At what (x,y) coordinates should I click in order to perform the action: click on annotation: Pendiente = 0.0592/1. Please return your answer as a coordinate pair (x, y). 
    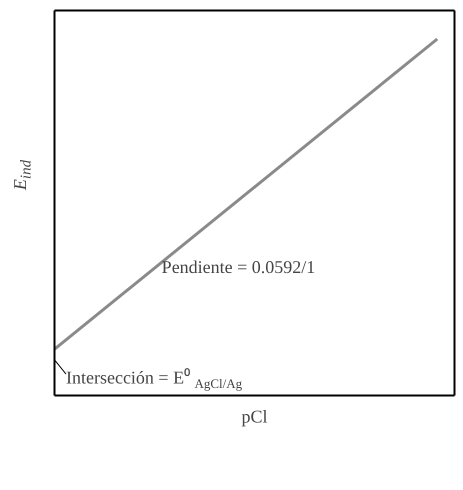
    Looking at the image, I should click on (239, 267).